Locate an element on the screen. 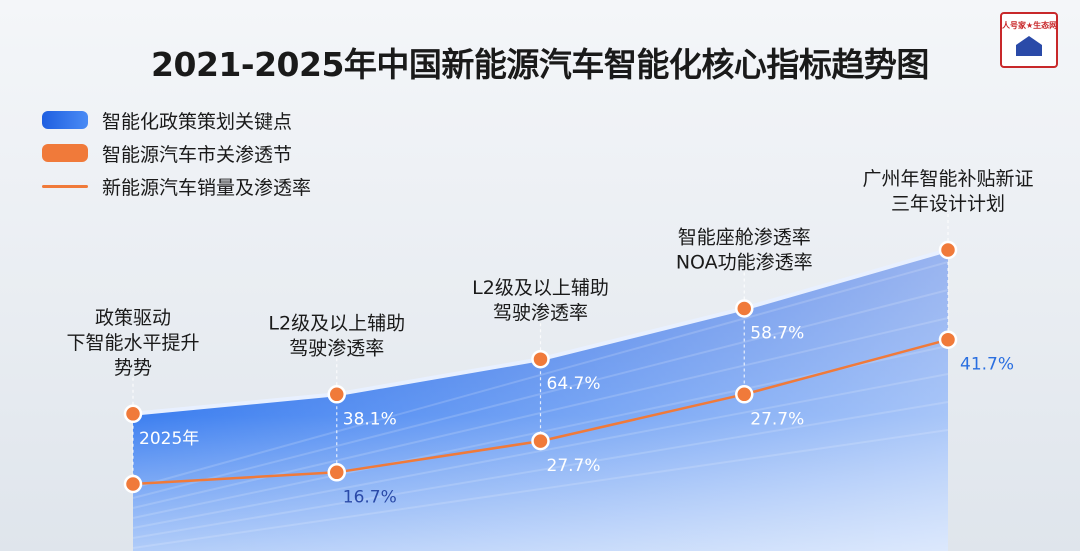 This screenshot has width=1080, height=551. annotation-label: 广州年智能补贴新证 is located at coordinates (947, 179).